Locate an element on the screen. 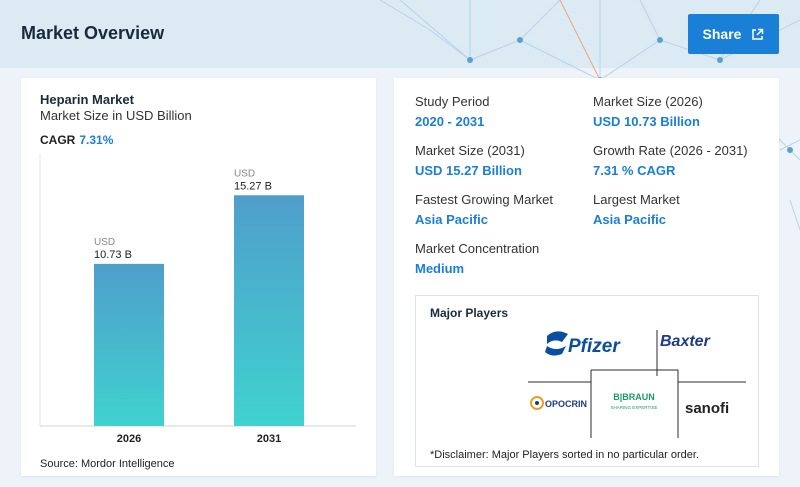  cagr-value: 7.31% is located at coordinates (96, 140).